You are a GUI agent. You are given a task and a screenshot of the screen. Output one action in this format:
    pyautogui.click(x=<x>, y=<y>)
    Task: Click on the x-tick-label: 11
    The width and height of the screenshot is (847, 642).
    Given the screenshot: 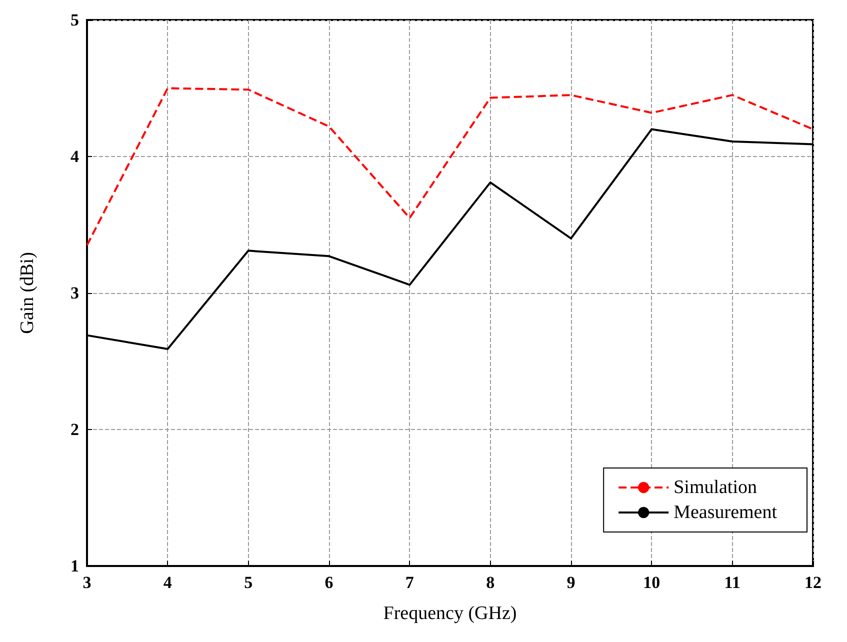 What is the action you would take?
    pyautogui.click(x=732, y=582)
    